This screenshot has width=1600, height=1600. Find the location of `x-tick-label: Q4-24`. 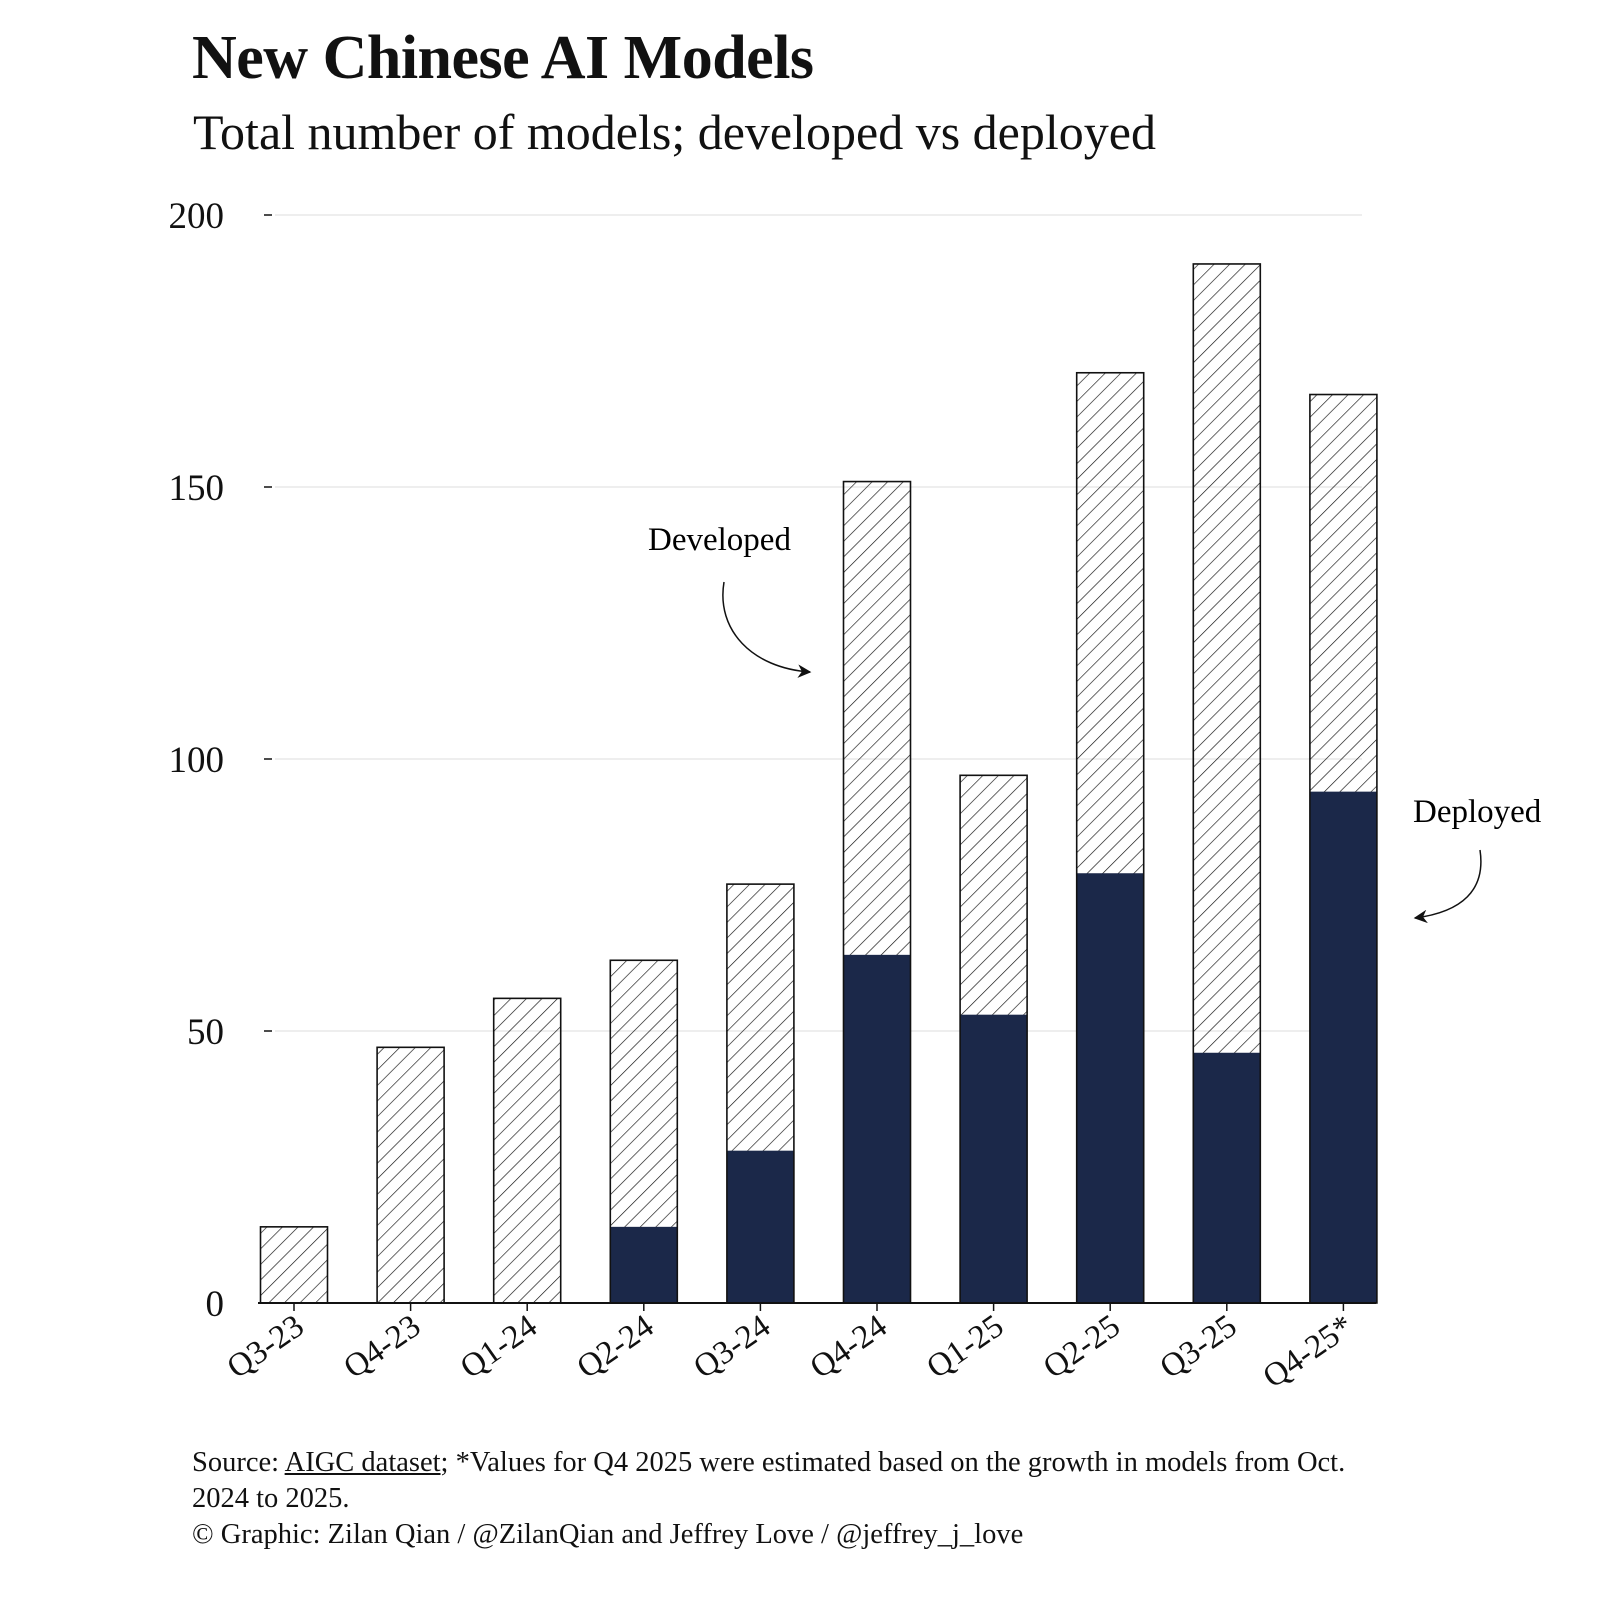

x-tick-label: Q4-24 is located at coordinates (849, 1347).